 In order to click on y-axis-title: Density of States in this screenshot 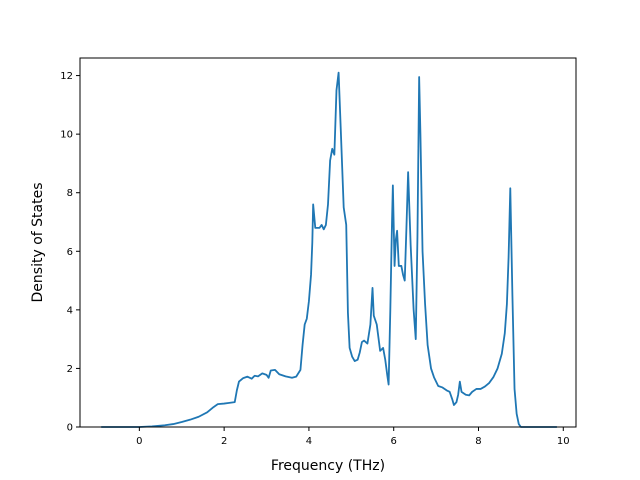, I will do `click(38, 243)`.